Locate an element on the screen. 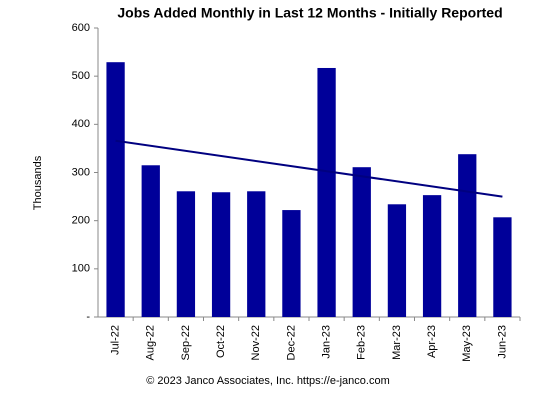 The height and width of the screenshot is (405, 534). y-tick-label: 600 is located at coordinates (81, 28).